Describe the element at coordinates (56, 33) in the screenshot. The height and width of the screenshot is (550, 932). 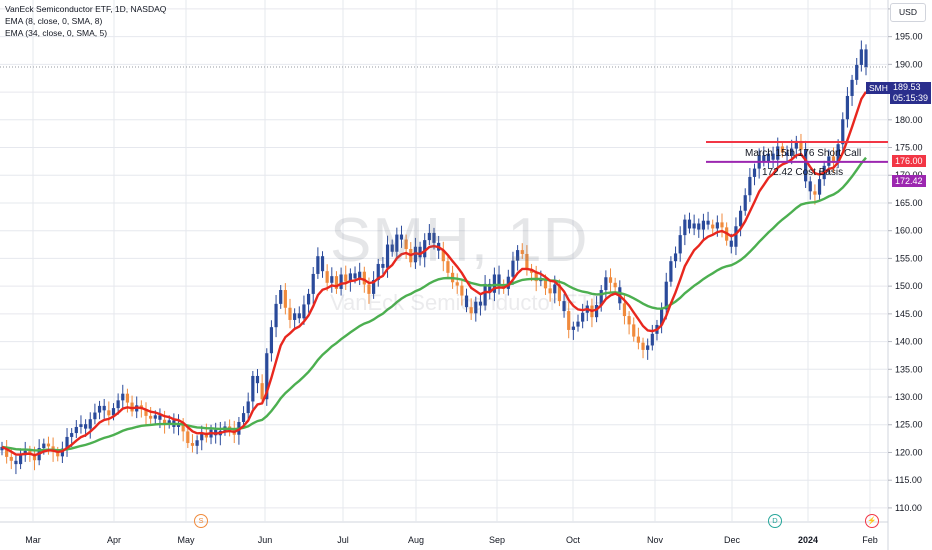
I see `legend-ema-slow: EMA (34, close, 0, SMA, 5)` at that location.